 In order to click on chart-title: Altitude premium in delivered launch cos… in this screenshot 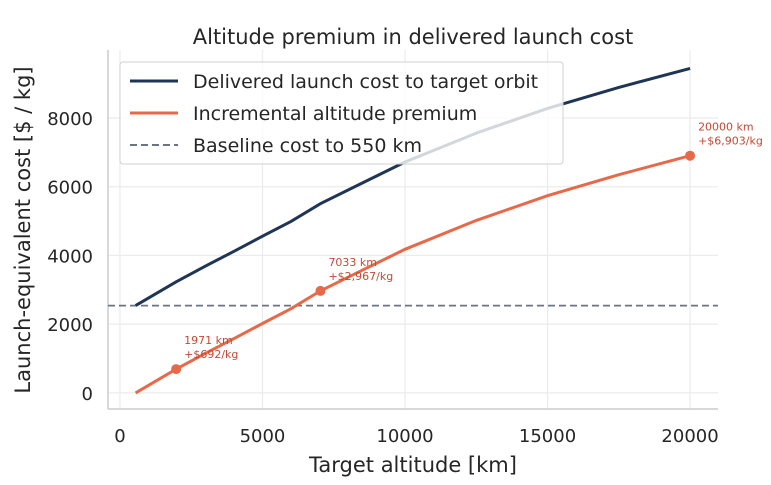, I will do `click(413, 37)`.